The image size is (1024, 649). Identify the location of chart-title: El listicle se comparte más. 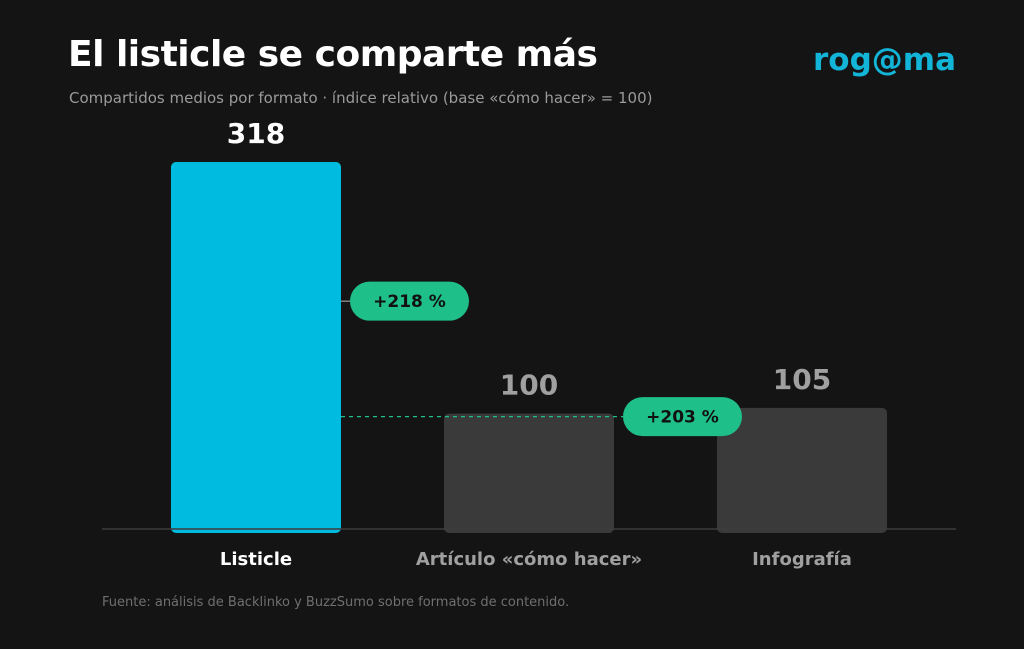
(333, 54).